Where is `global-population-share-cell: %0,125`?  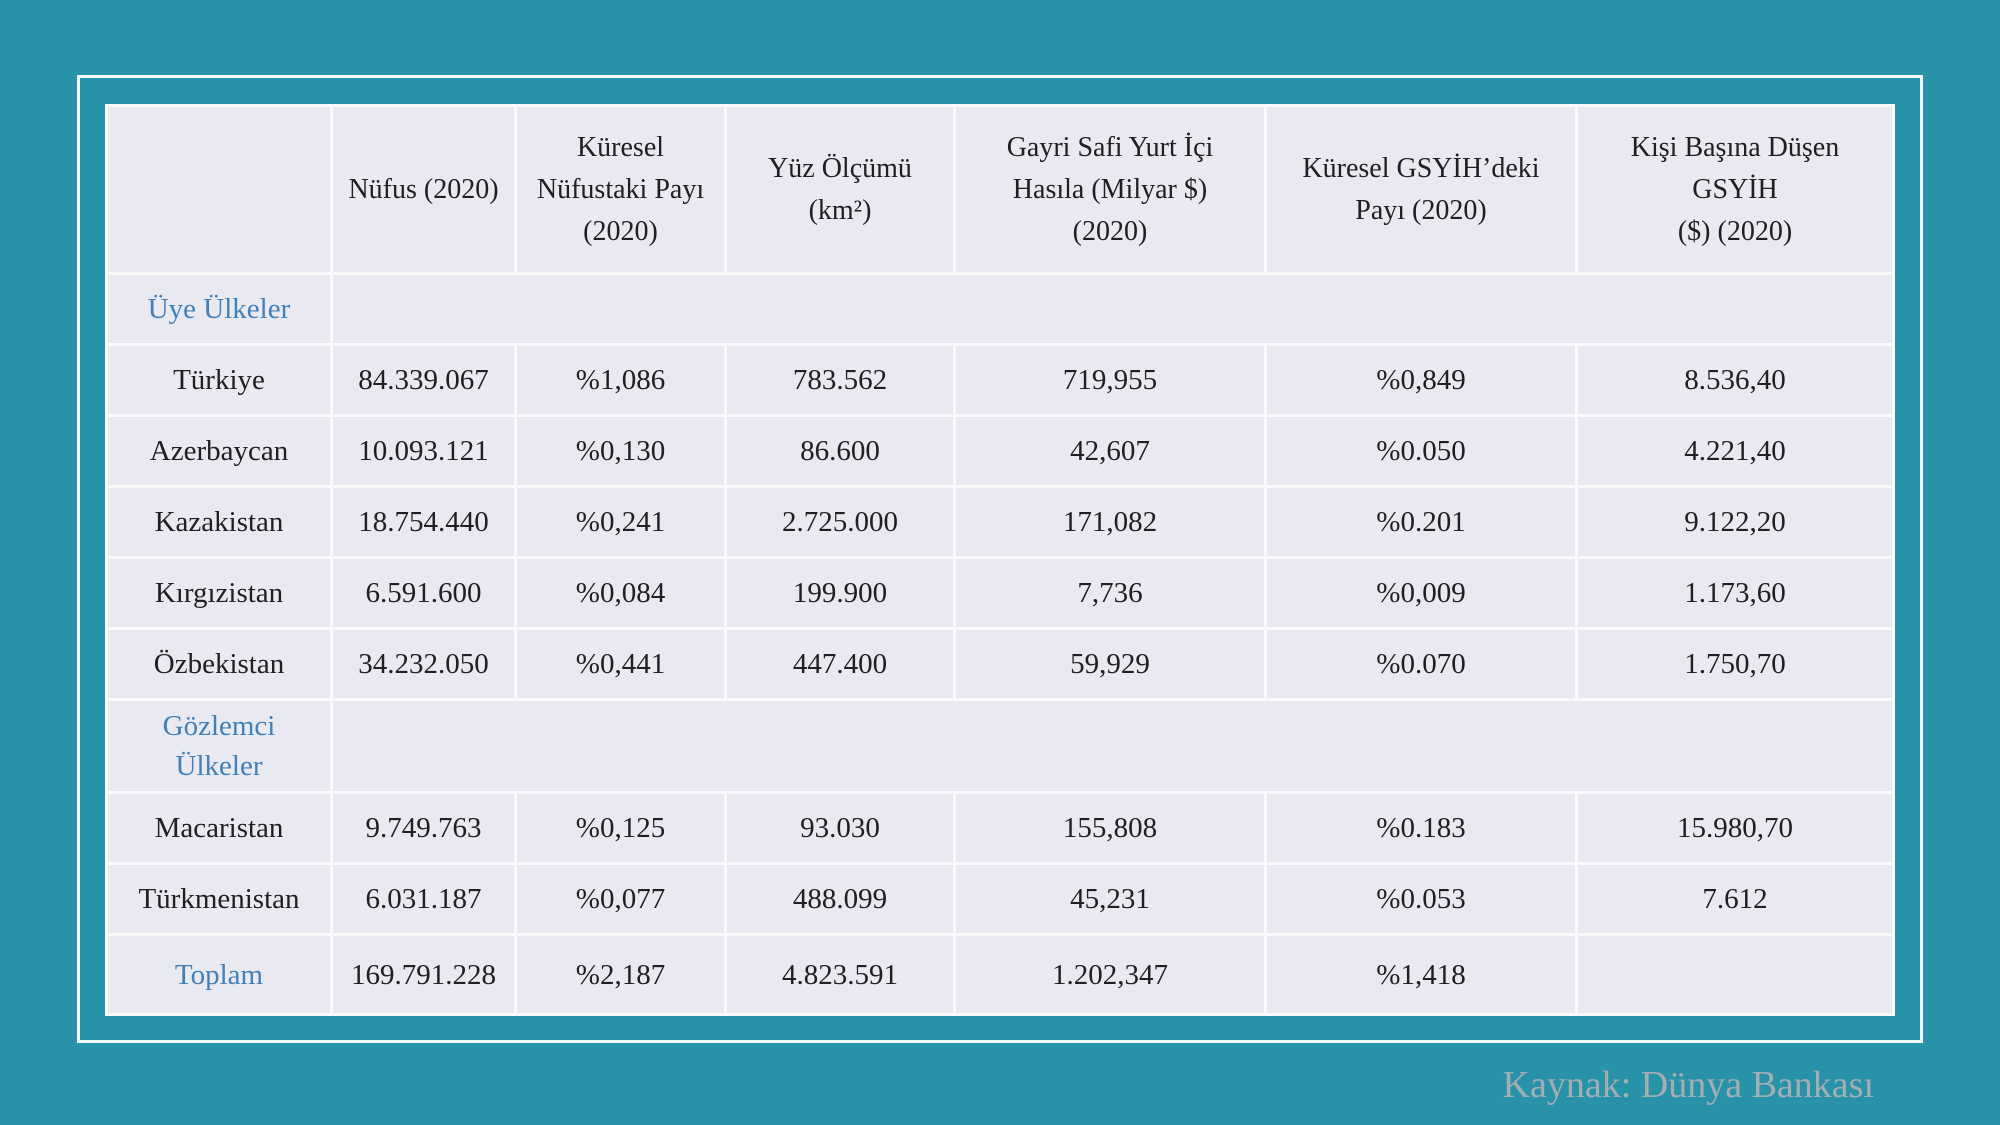 global-population-share-cell: %0,125 is located at coordinates (620, 828).